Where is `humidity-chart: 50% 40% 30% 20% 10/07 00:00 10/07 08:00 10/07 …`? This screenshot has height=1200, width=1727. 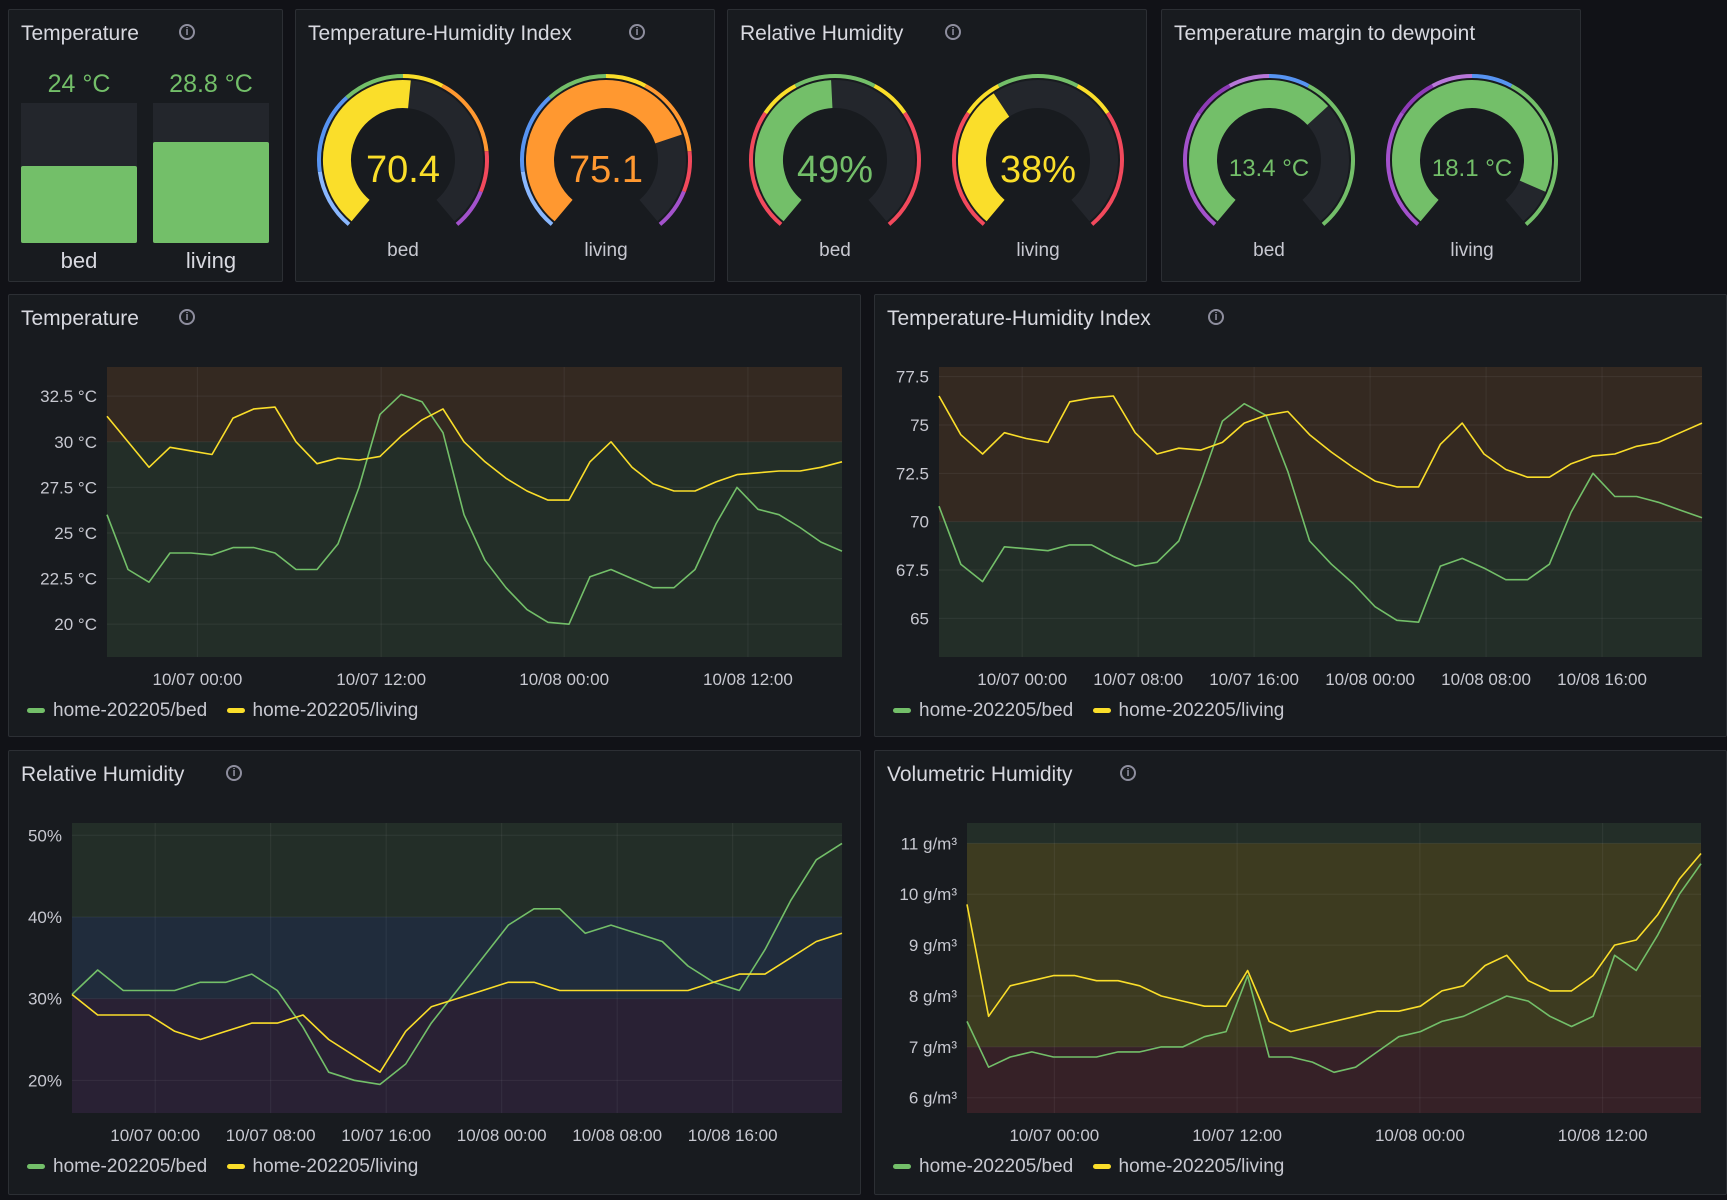 humidity-chart: 50% 40% 30% 20% 10/07 00:00 10/07 08:00 10/07 … is located at coordinates (435, 984).